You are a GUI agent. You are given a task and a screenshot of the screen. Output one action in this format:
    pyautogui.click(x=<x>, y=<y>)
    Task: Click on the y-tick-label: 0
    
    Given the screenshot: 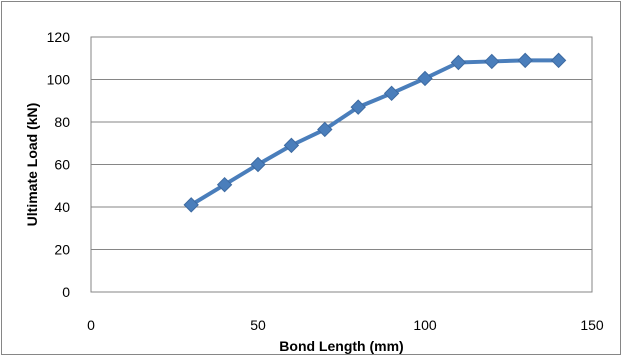 What is the action you would take?
    pyautogui.click(x=66, y=292)
    